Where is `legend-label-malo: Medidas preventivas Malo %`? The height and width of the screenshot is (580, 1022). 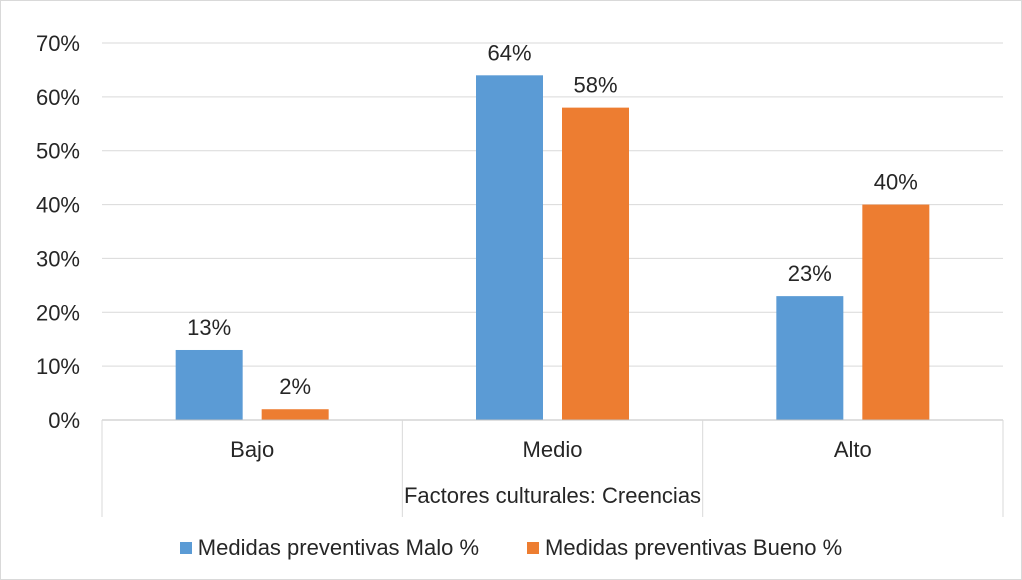
legend-label-malo: Medidas preventivas Malo % is located at coordinates (338, 547).